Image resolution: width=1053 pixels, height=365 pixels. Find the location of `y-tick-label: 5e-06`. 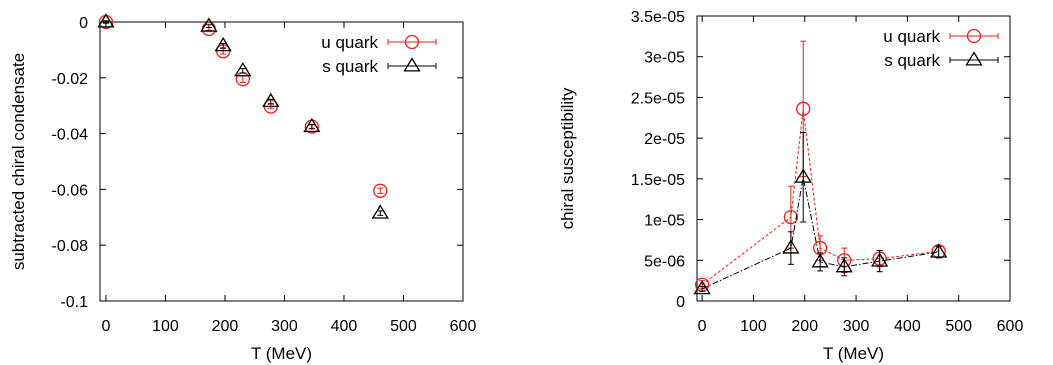

y-tick-label: 5e-06 is located at coordinates (664, 261).